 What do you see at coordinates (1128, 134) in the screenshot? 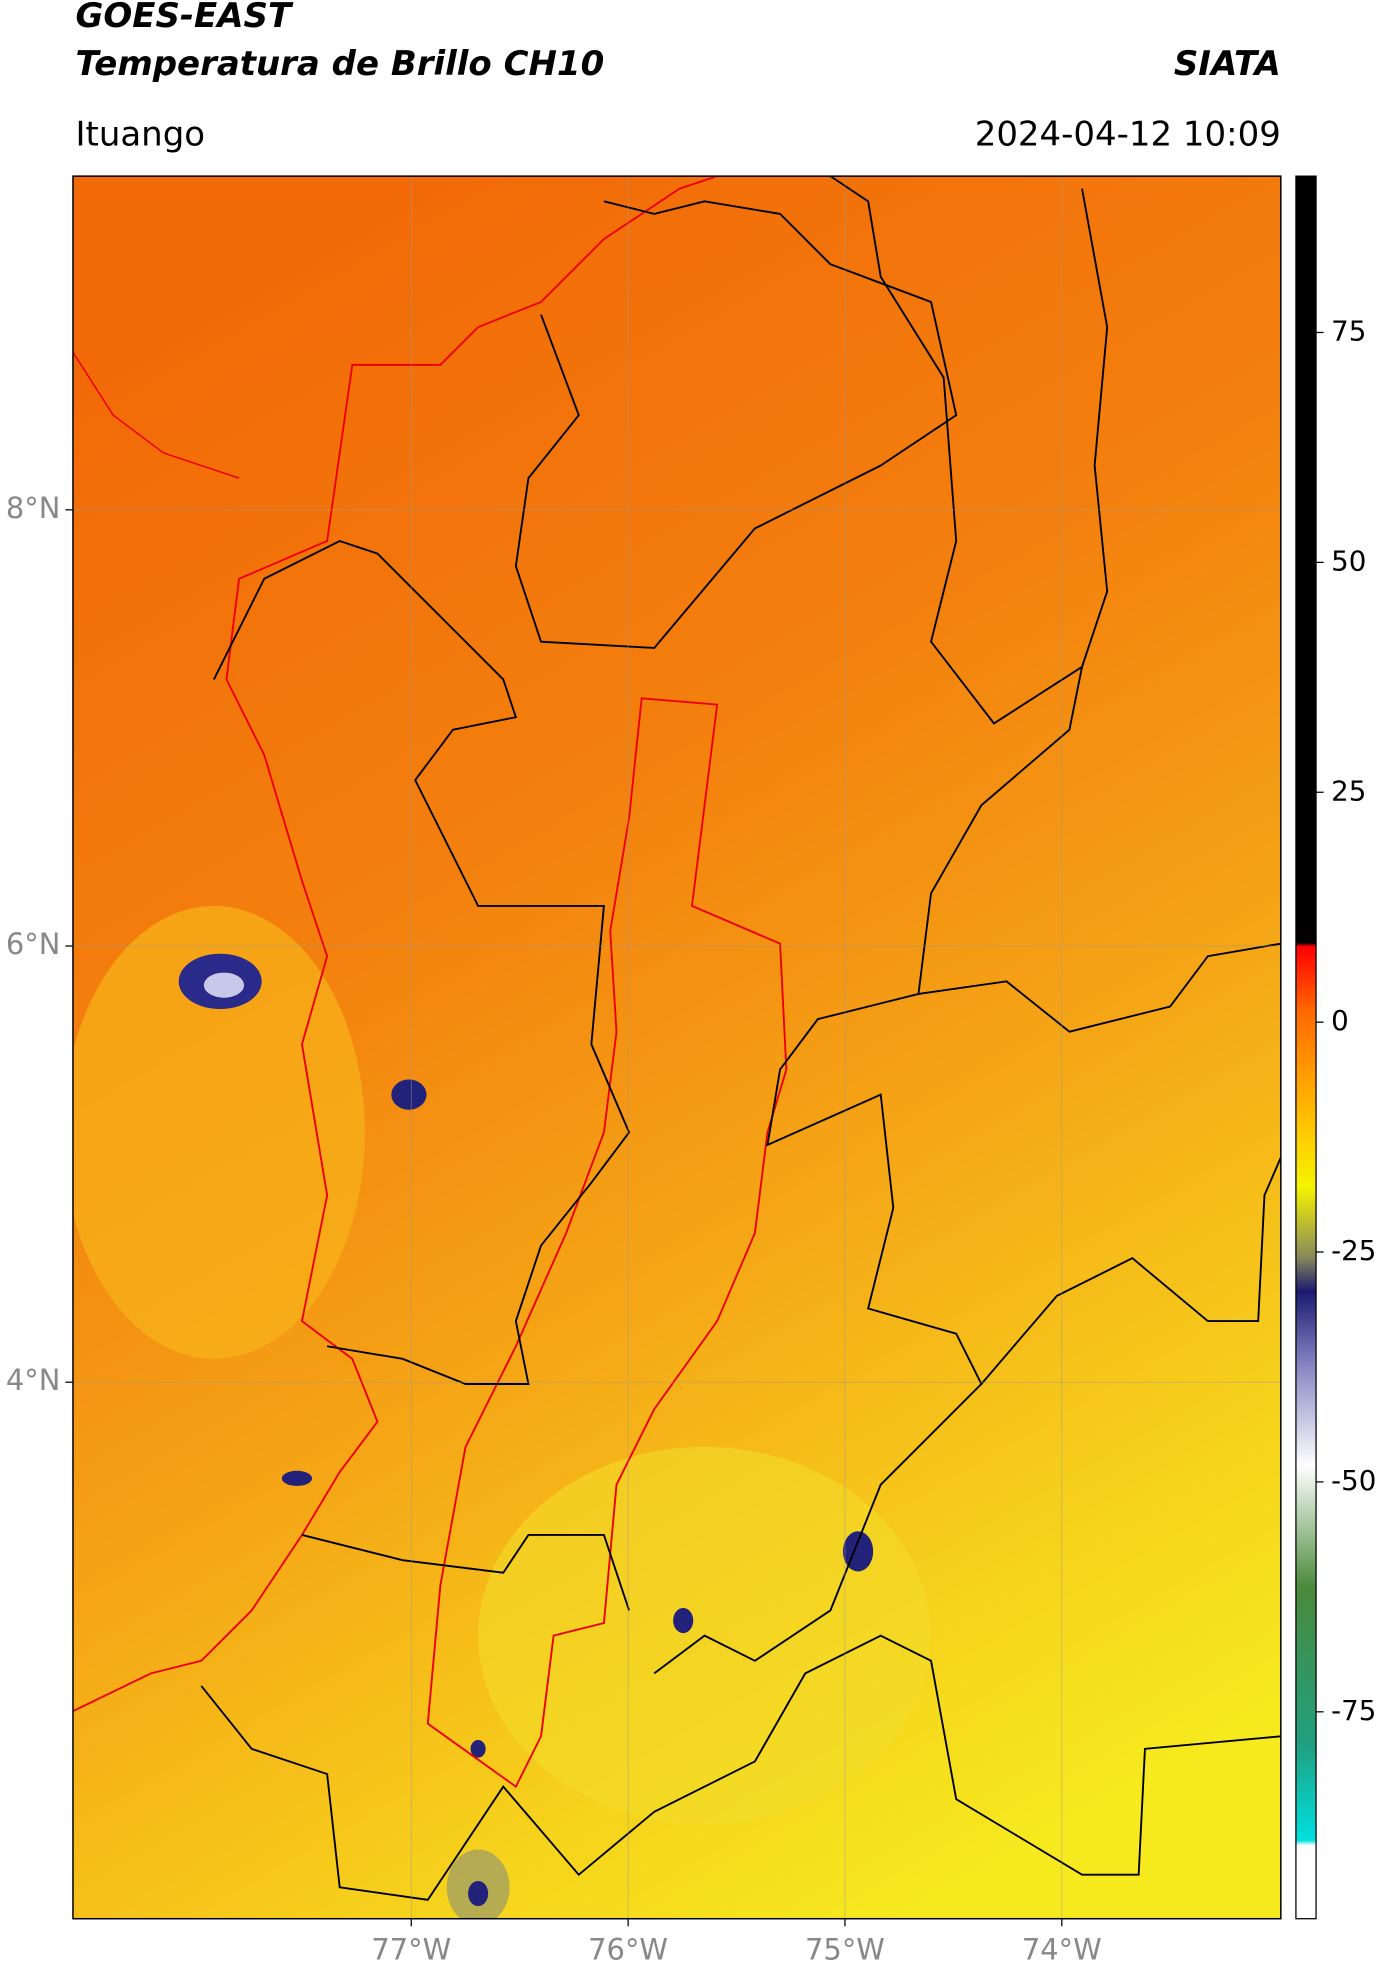
I see `datetime: 2024-04-12 10:09` at bounding box center [1128, 134].